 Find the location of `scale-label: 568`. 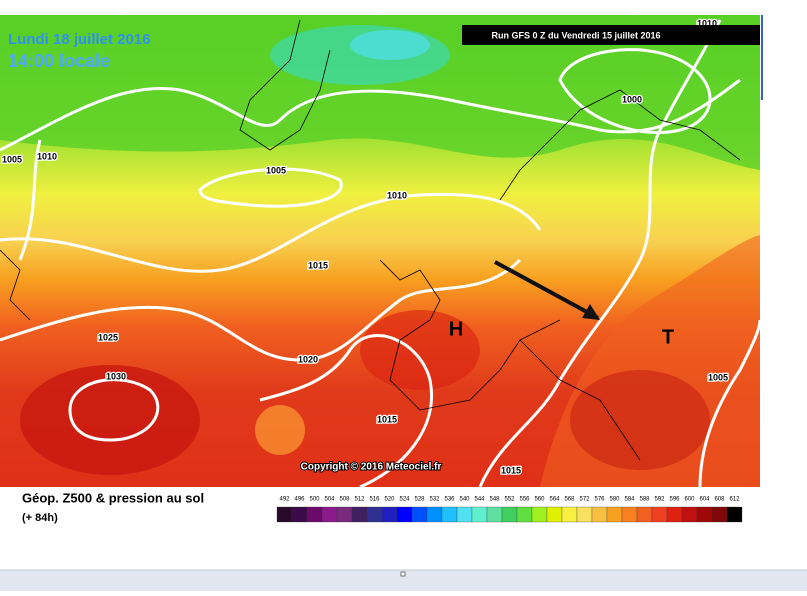

scale-label: 568 is located at coordinates (569, 500).